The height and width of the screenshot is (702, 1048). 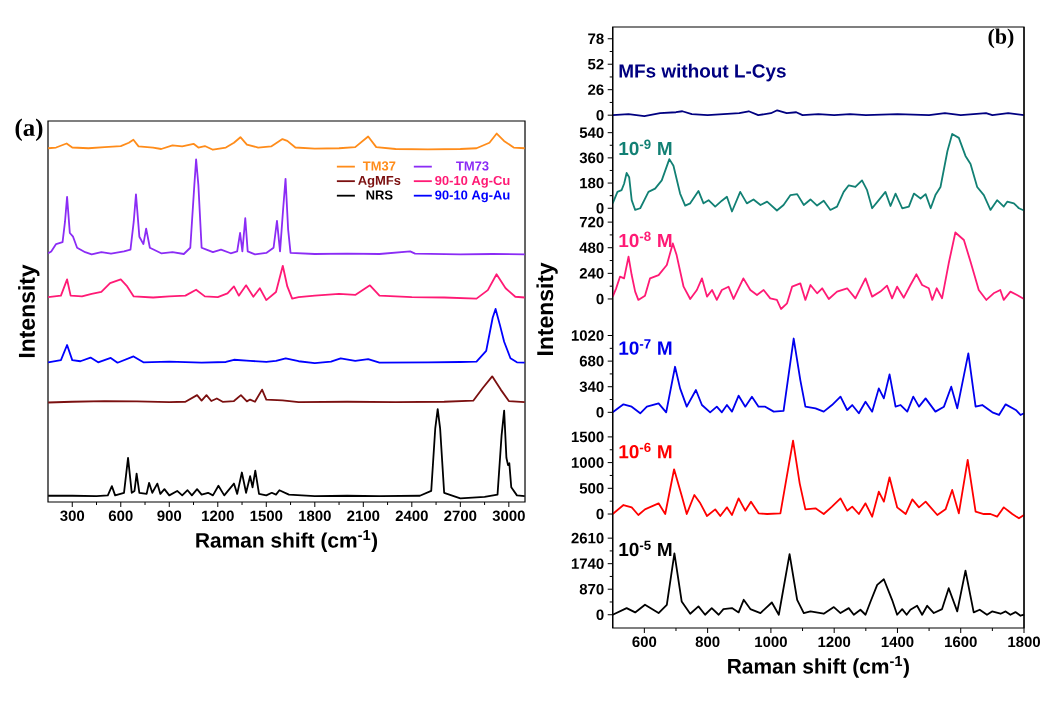 What do you see at coordinates (379, 166) in the screenshot?
I see `legend-label: TM37` at bounding box center [379, 166].